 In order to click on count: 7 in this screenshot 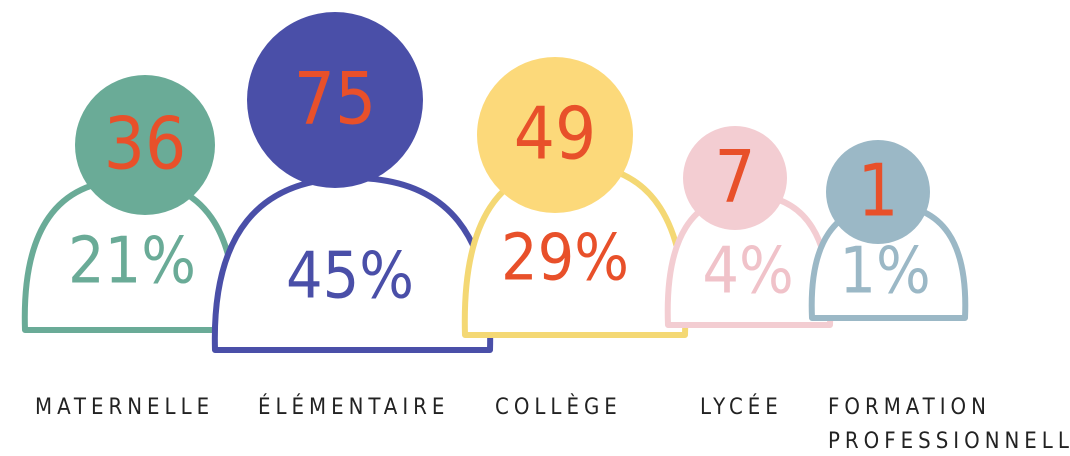, I will do `click(734, 177)`.